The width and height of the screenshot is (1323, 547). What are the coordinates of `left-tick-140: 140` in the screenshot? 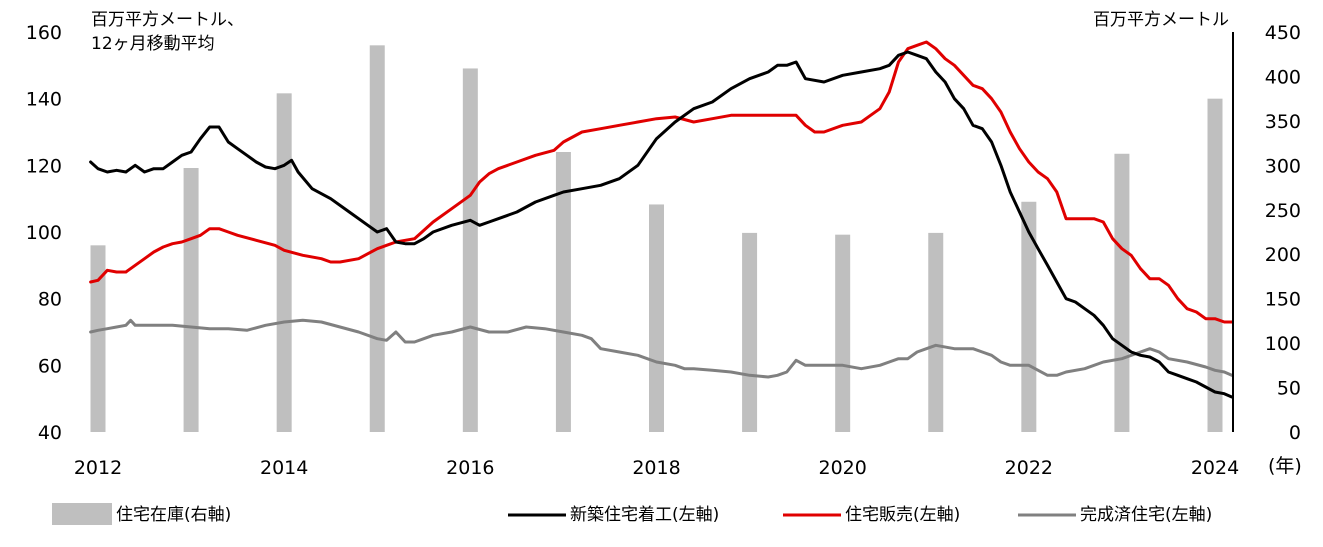 It's located at (44, 100).